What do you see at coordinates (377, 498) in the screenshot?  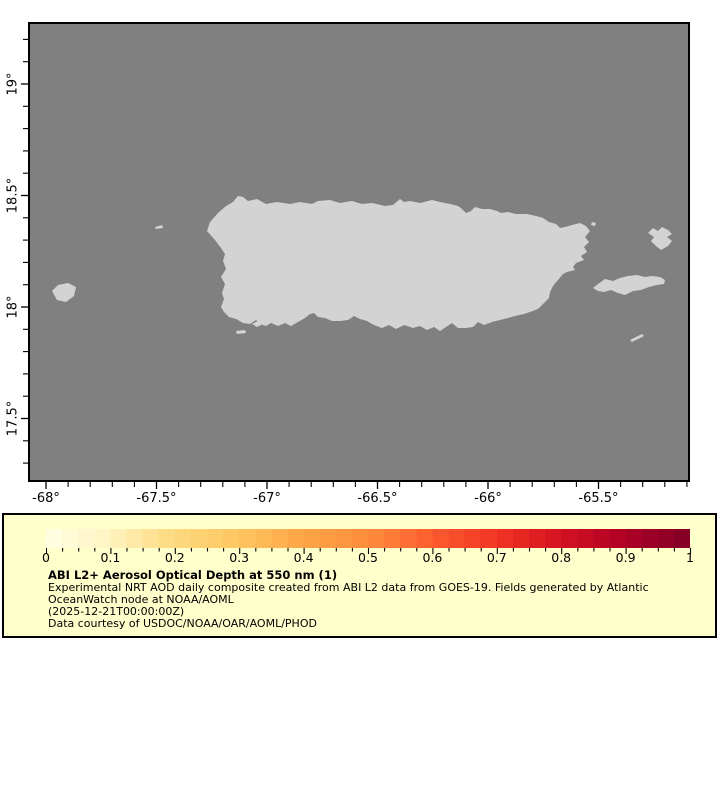 I see `lon-tick-label: -66.5°` at bounding box center [377, 498].